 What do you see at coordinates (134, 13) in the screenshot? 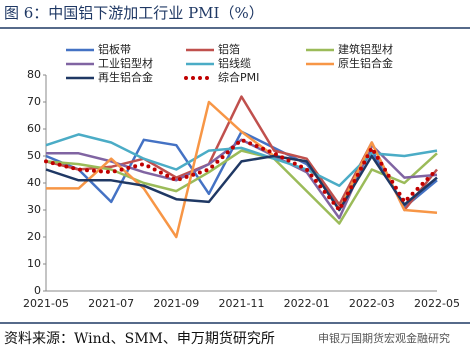
I see `chart-title: 图 6：中国铝下游加工行业 PMI（%）` at bounding box center [134, 13].